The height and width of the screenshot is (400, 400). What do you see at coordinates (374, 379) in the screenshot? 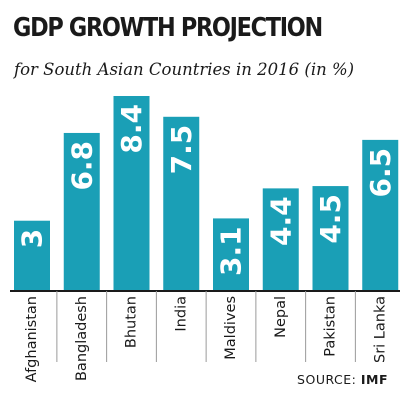
I see `source-name: IMF` at bounding box center [374, 379].